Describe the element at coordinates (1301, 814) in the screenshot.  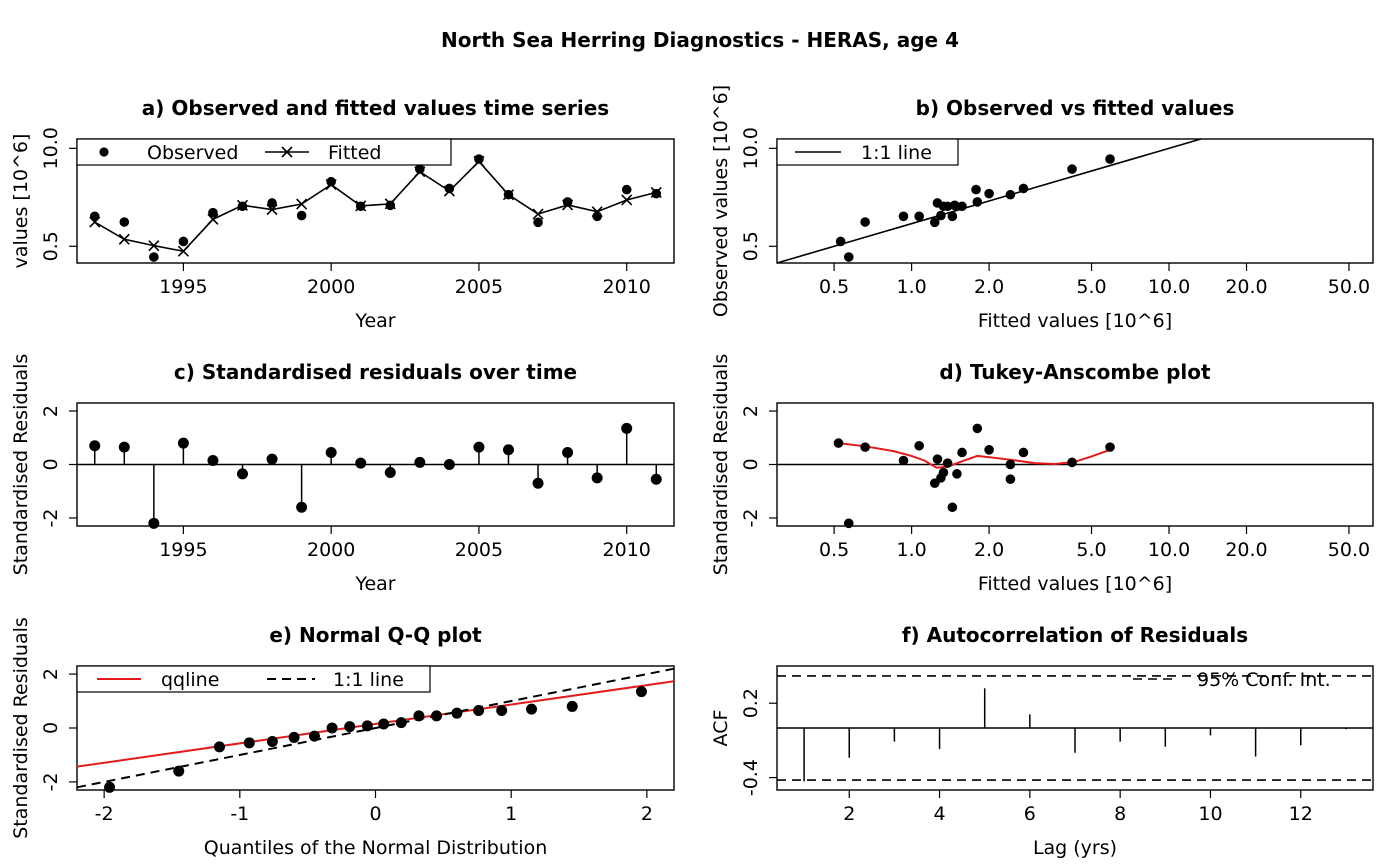
I see `x-tick-label: 12` at that location.